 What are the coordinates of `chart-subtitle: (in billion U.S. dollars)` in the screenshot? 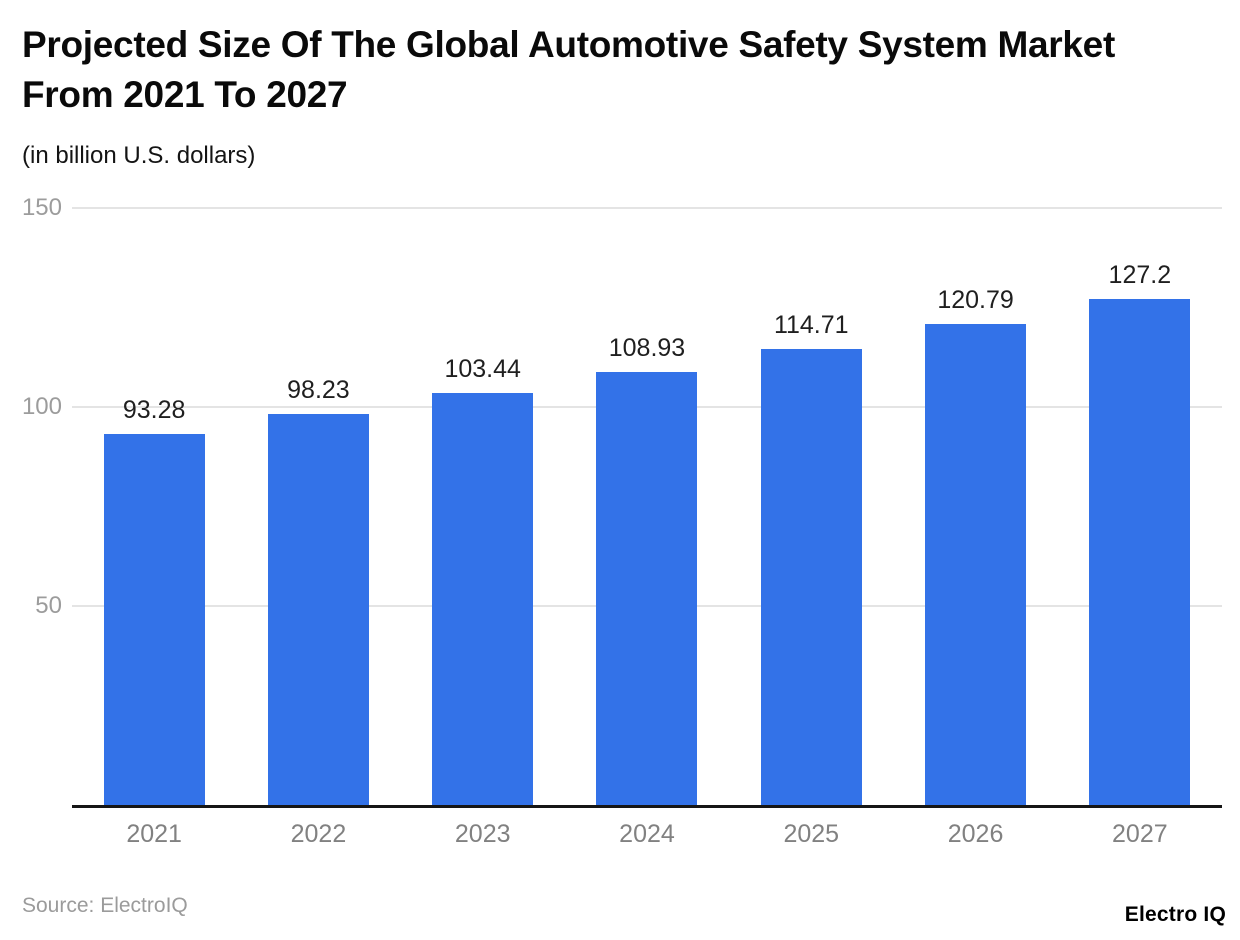 It's located at (139, 155).